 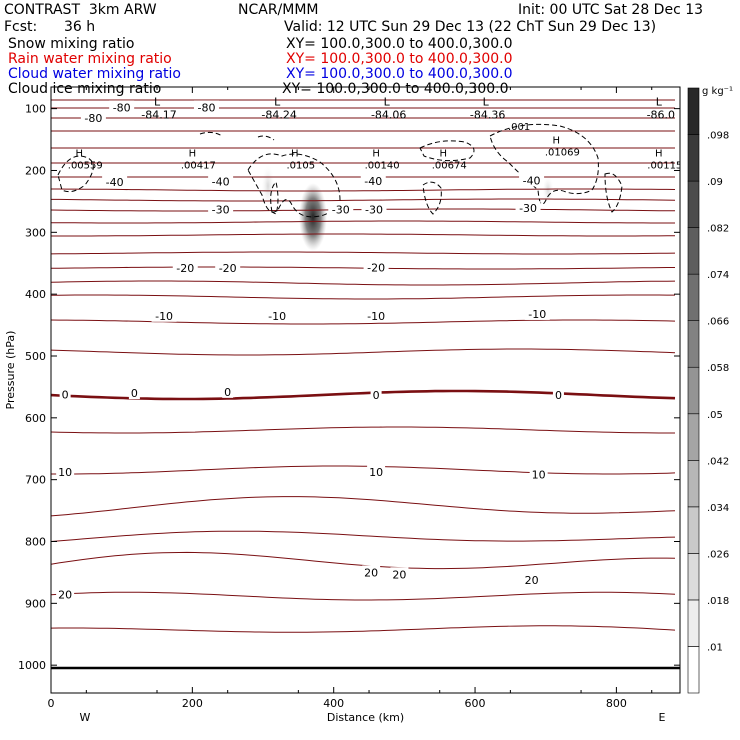 I want to click on colorbar-level-label: .05, so click(x=715, y=415).